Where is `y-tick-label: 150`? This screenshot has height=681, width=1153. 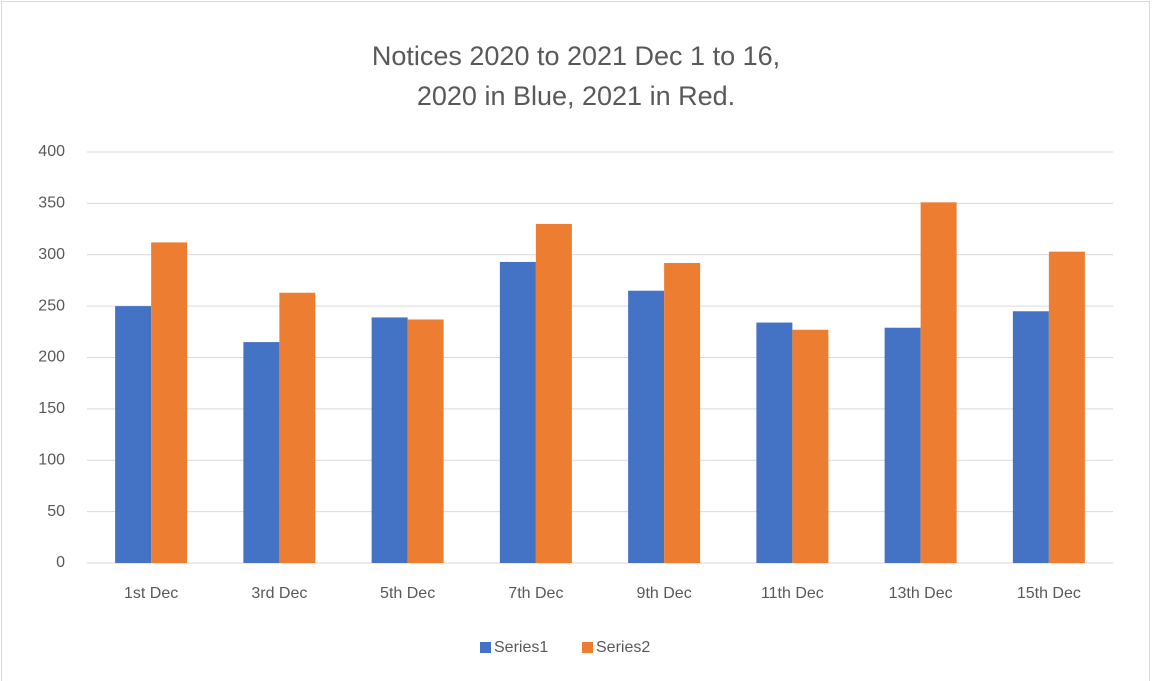 y-tick-label: 150 is located at coordinates (51, 408).